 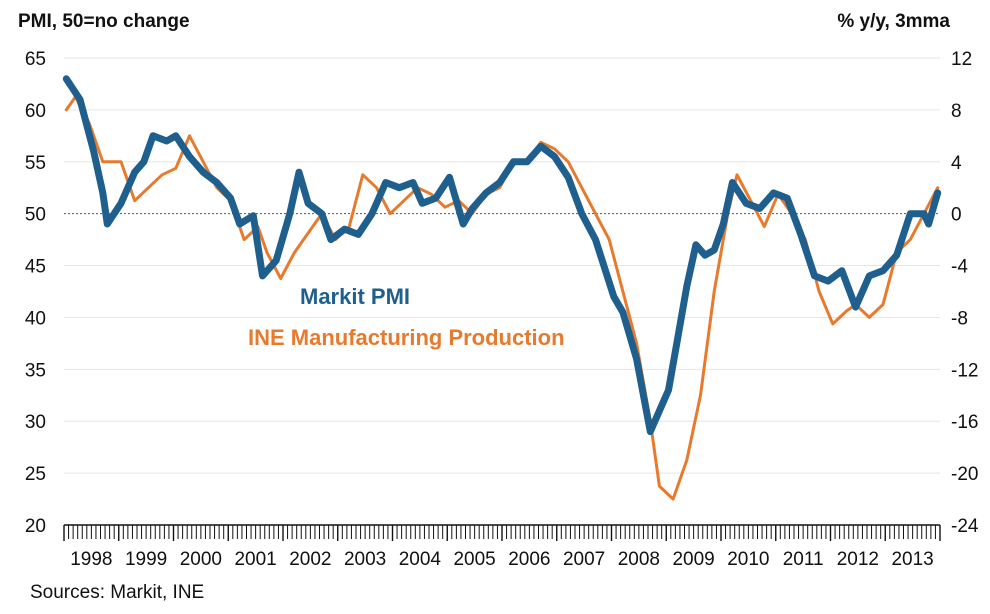 What do you see at coordinates (35, 474) in the screenshot?
I see `left-tick-label: 25` at bounding box center [35, 474].